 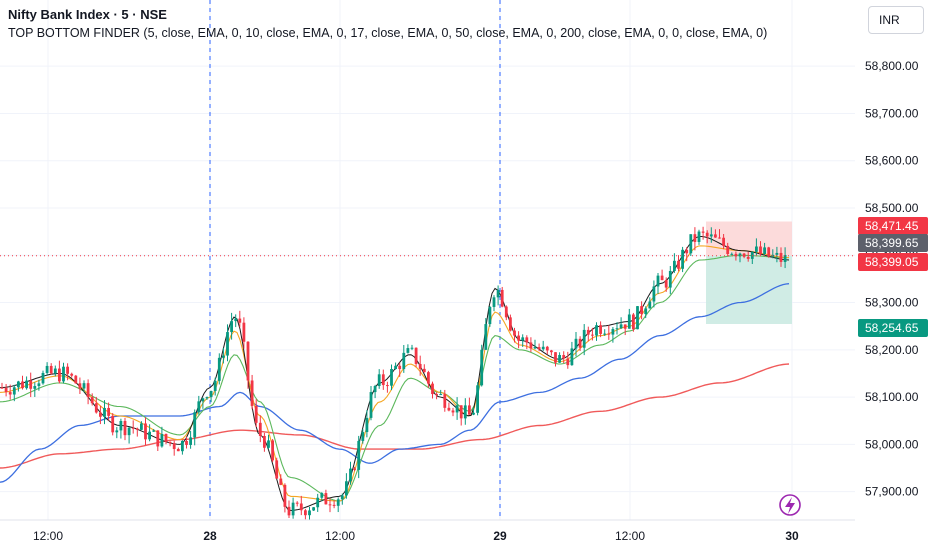 What do you see at coordinates (790, 505) in the screenshot?
I see `flash-icon` at bounding box center [790, 505].